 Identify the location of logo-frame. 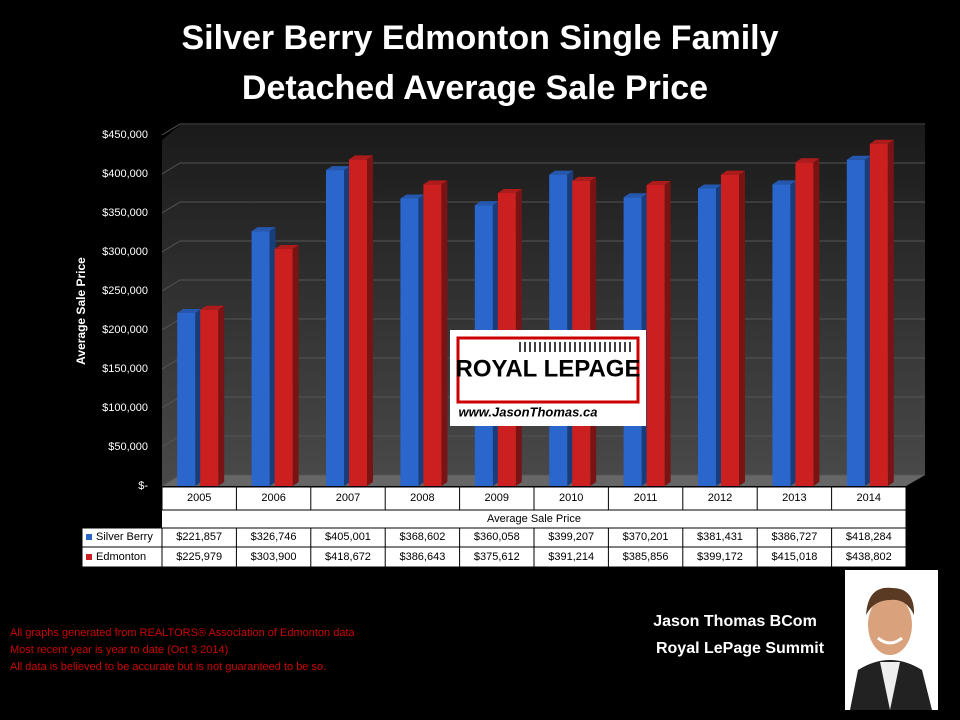
(548, 370).